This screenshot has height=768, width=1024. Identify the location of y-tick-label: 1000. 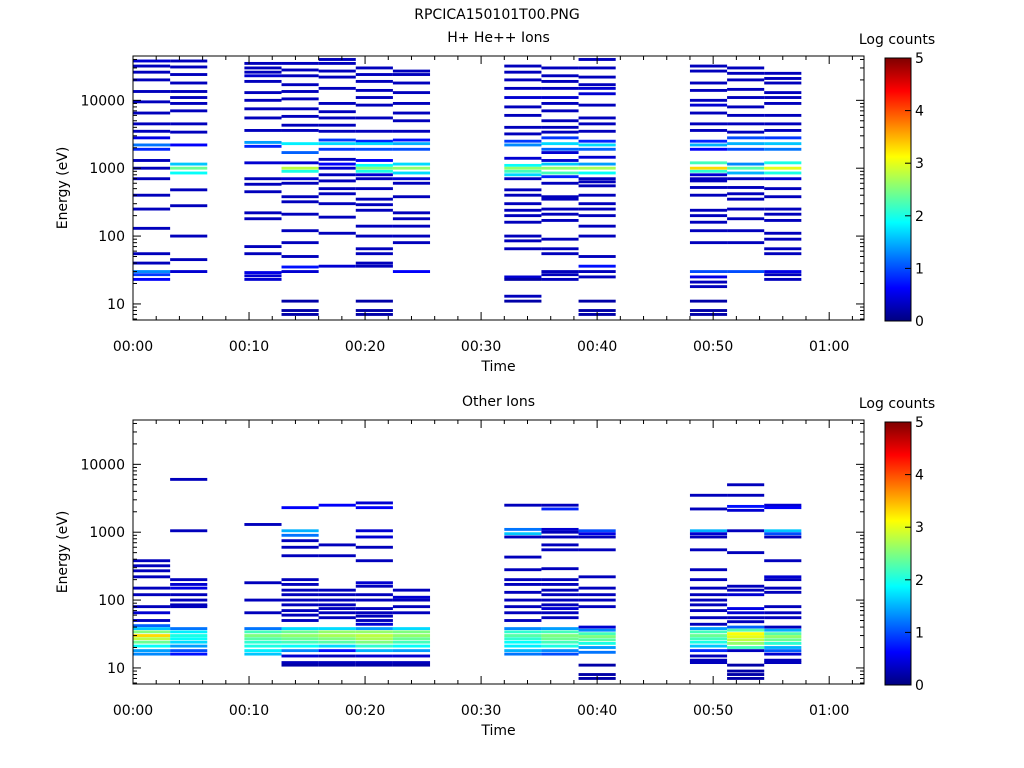
(107, 169).